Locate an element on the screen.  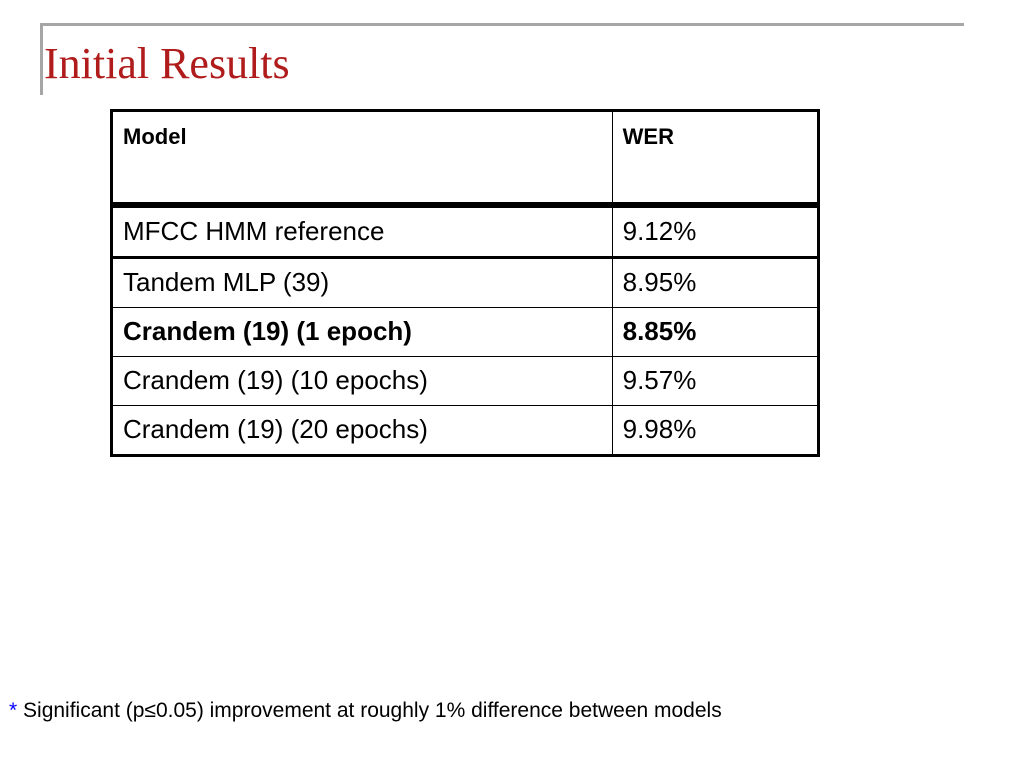
wer-cell: 8.85% is located at coordinates (715, 331).